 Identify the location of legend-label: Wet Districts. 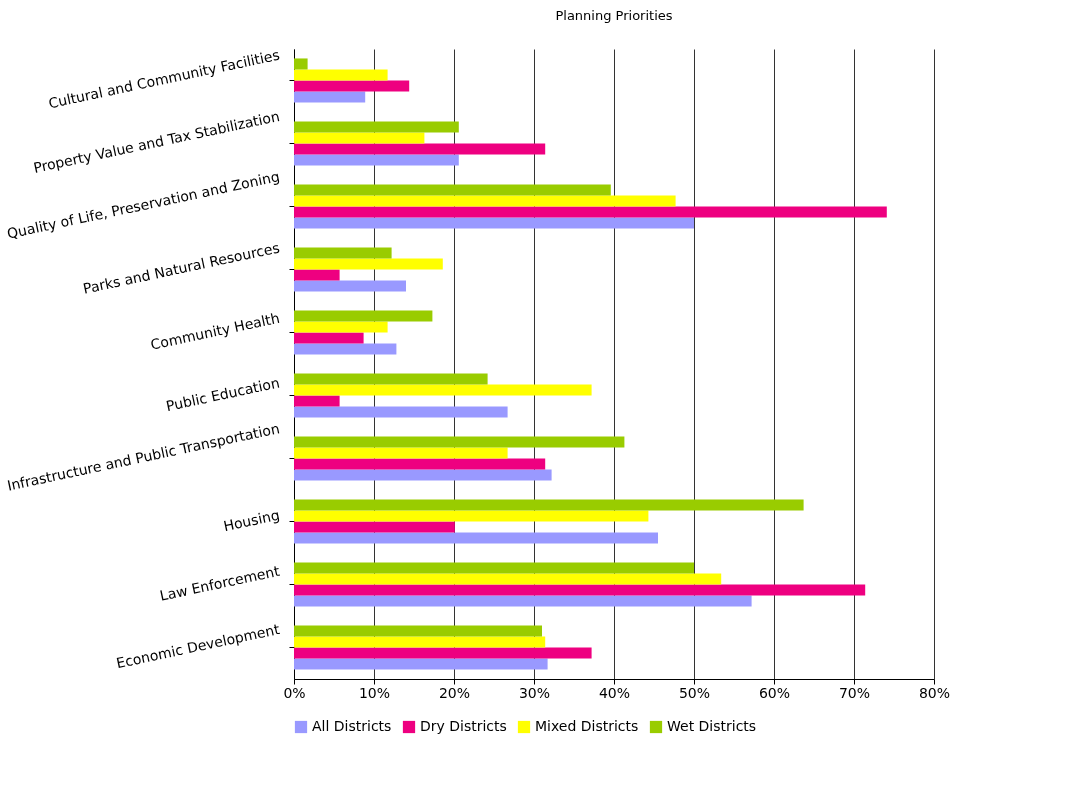
(712, 726).